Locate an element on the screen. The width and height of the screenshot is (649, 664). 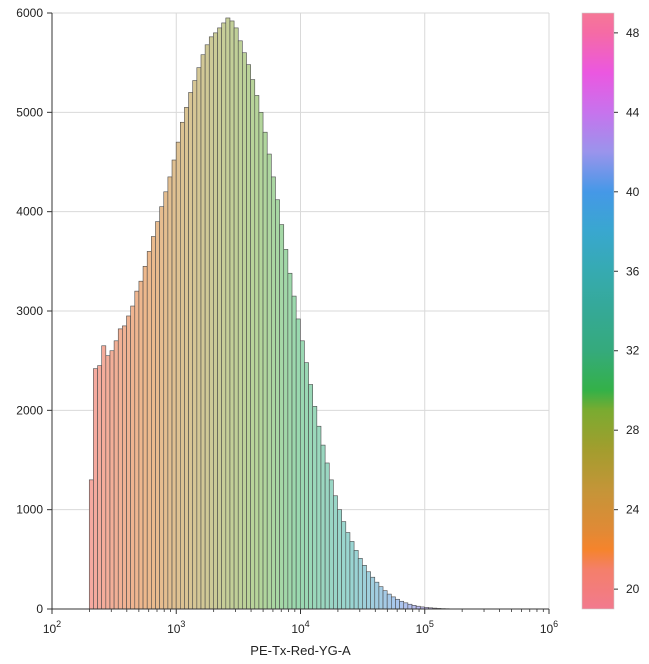
x-tick-exponent: 2 is located at coordinates (58, 624).